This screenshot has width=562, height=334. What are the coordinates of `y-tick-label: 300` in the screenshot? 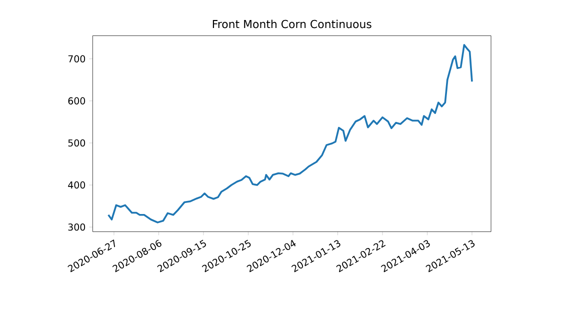 It's located at (77, 227).